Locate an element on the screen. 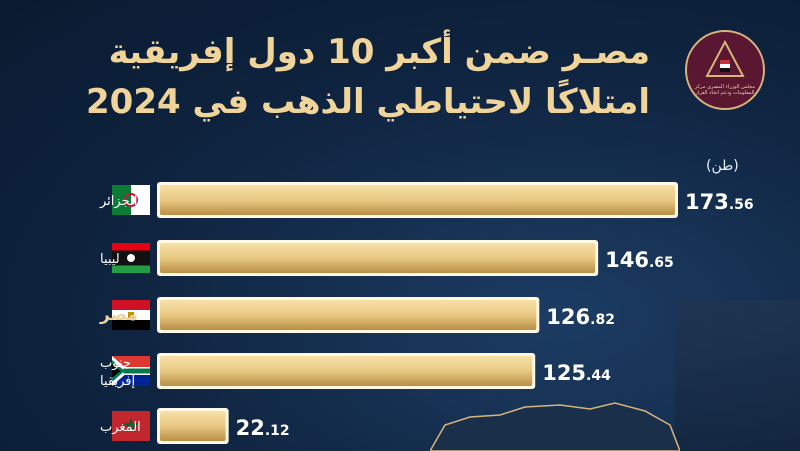  morocco-star is located at coordinates (131, 425).